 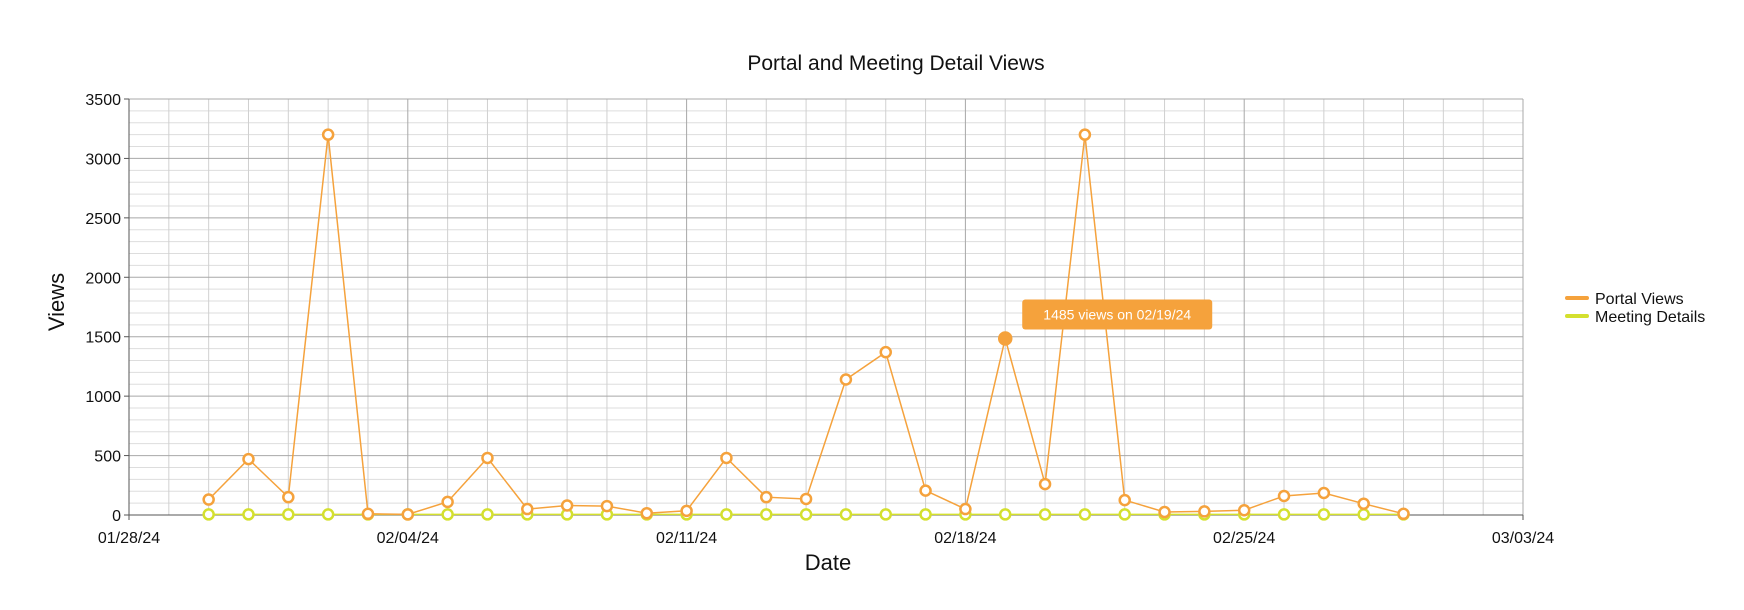 I want to click on chart-title: Portal and Meeting Detail Views, so click(x=895, y=63).